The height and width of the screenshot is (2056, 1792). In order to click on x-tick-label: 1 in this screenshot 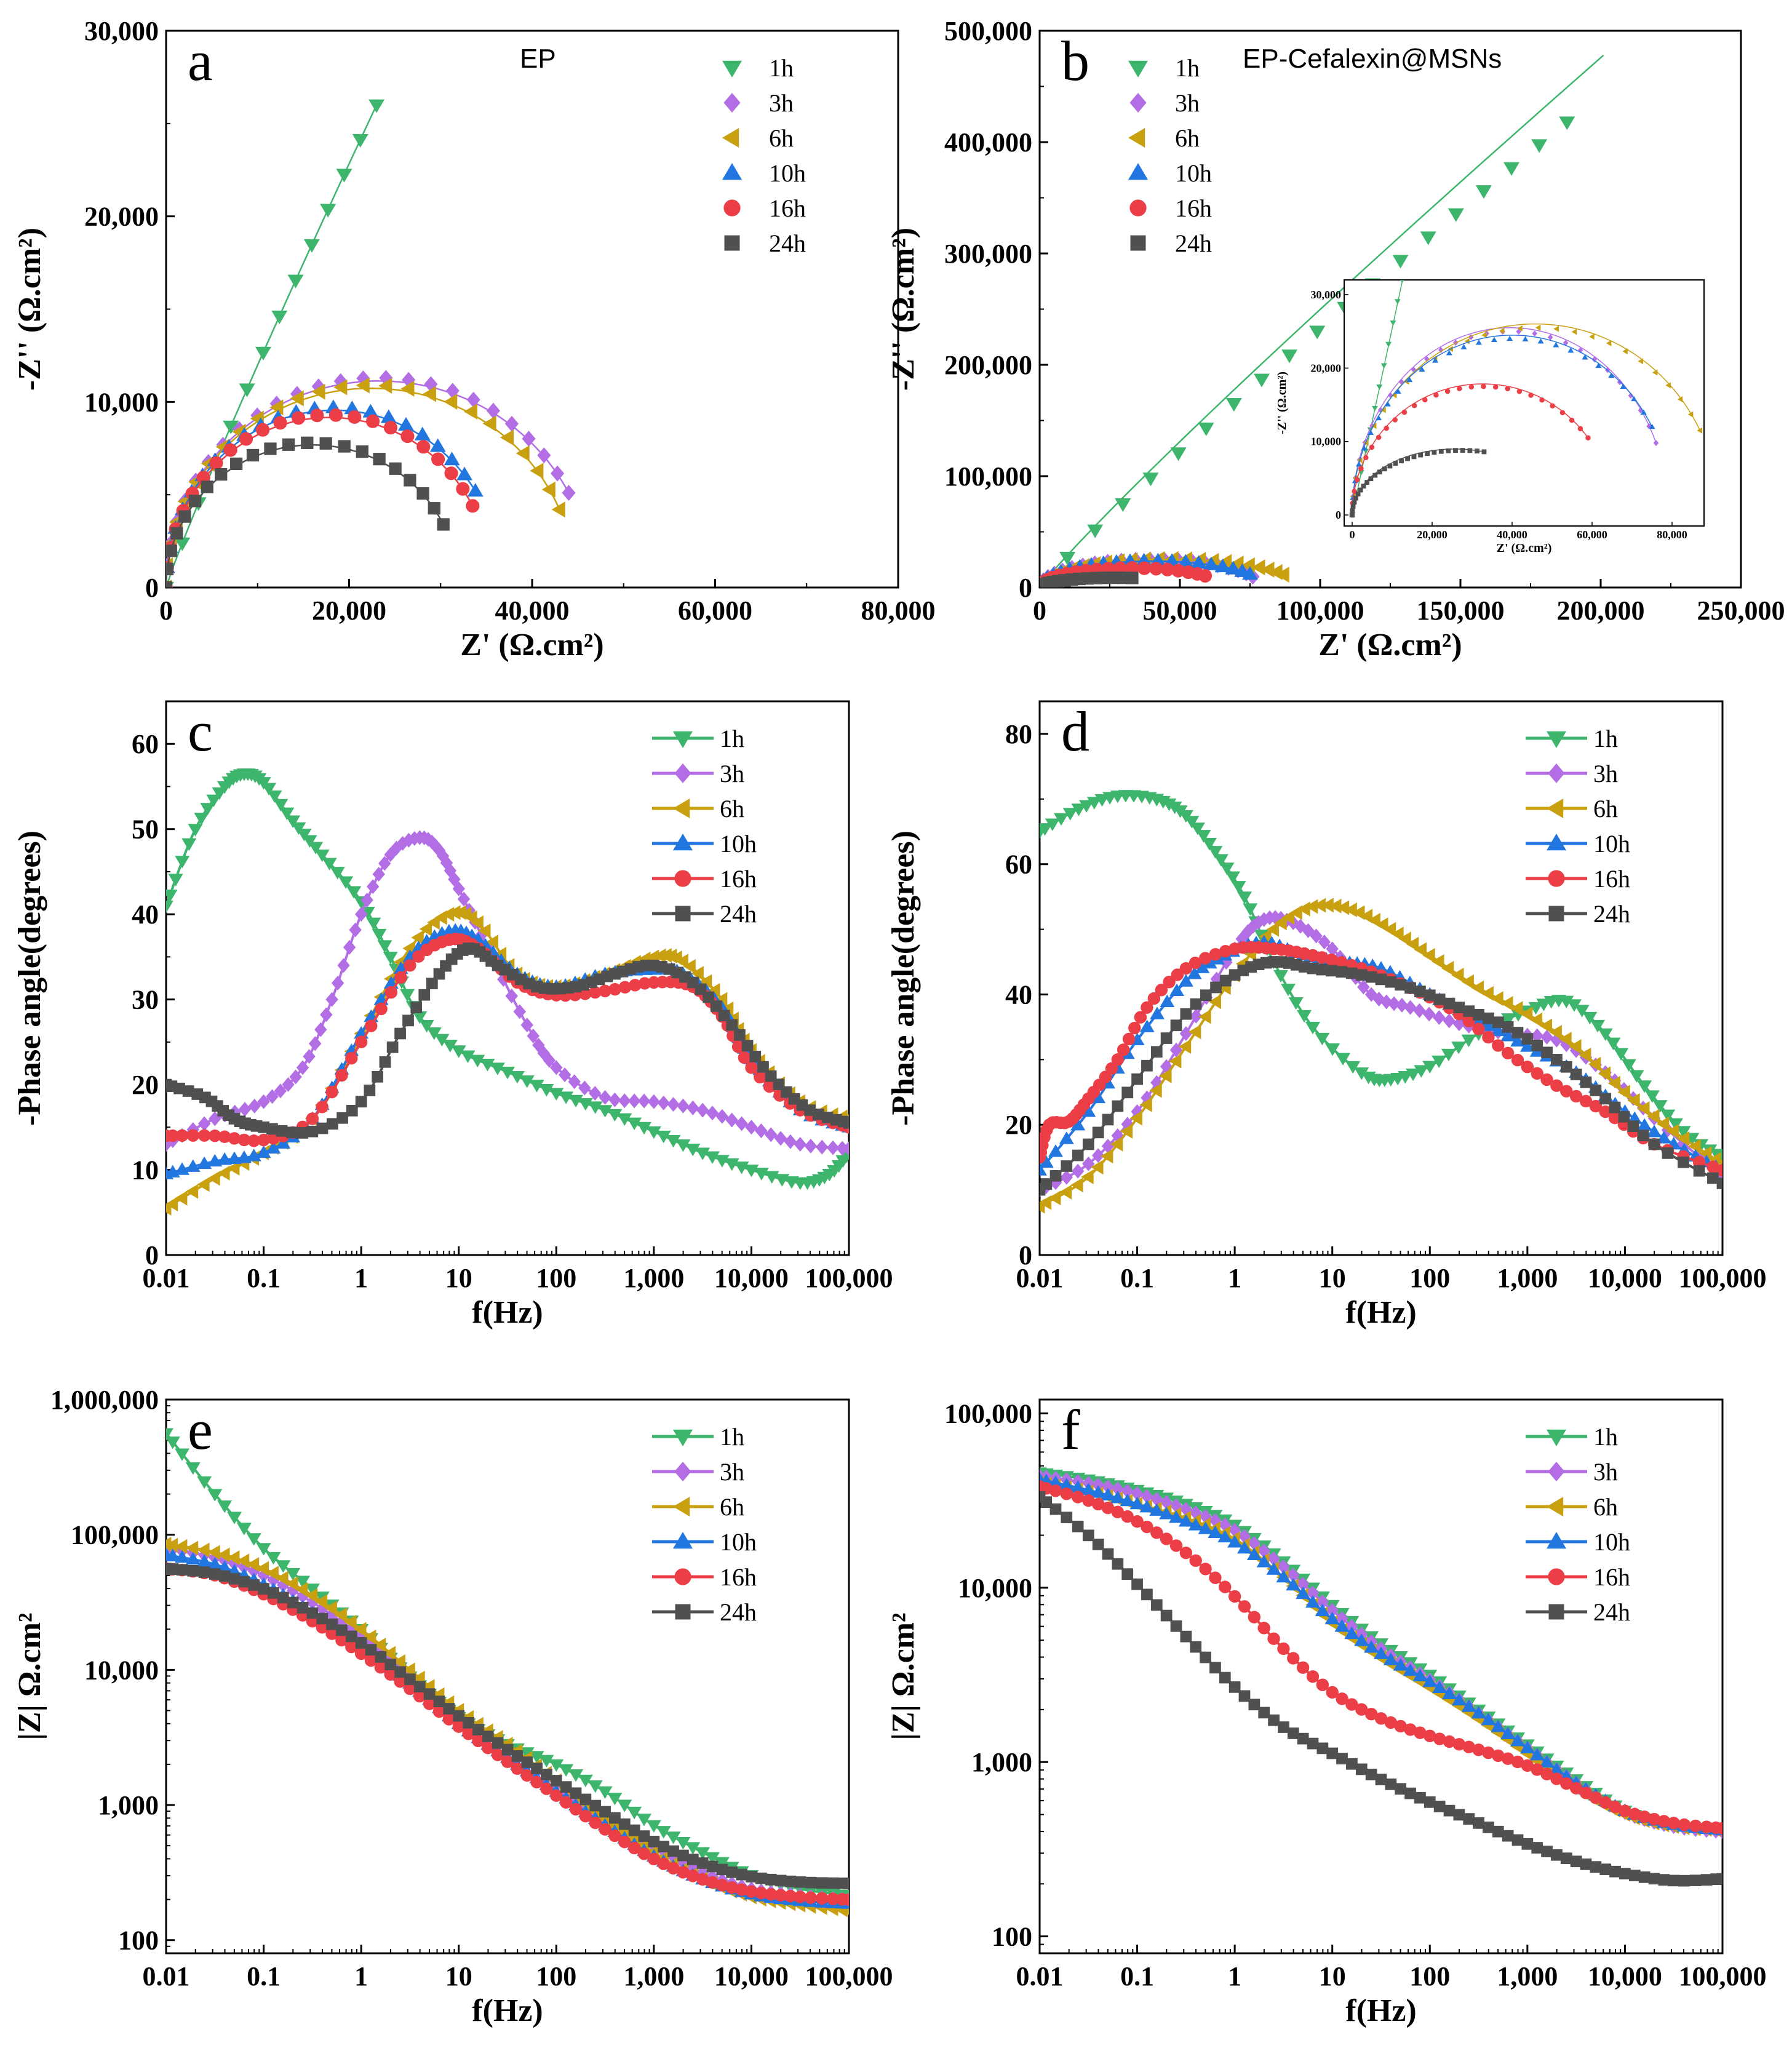, I will do `click(1234, 1976)`.